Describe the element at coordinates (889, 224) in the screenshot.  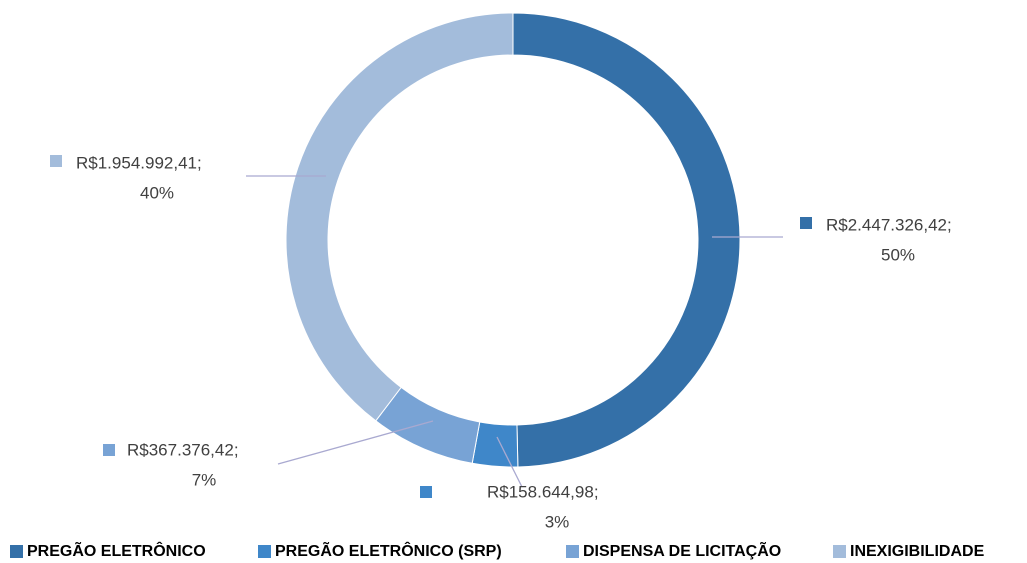
I see `data-label: R$2.447.326,42;` at that location.